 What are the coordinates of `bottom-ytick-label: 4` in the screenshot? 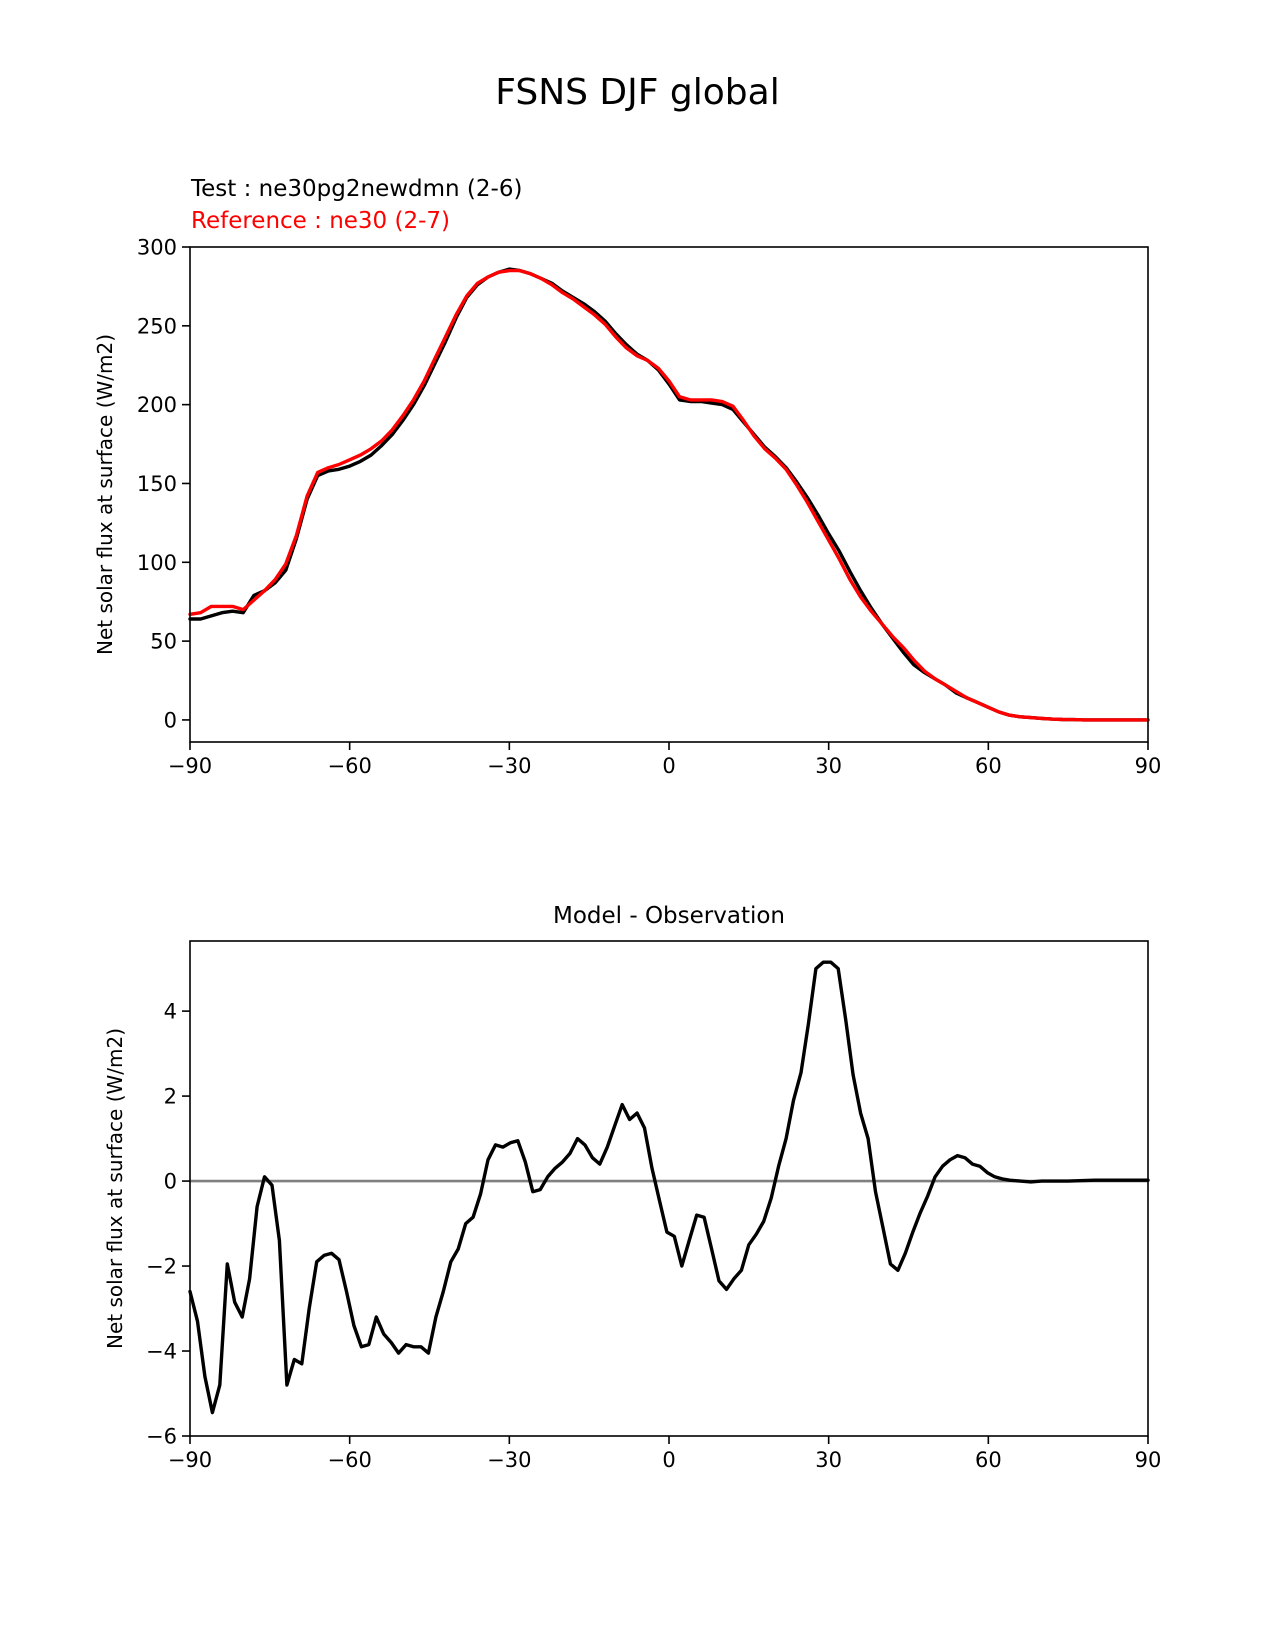 It's located at (170, 1012).